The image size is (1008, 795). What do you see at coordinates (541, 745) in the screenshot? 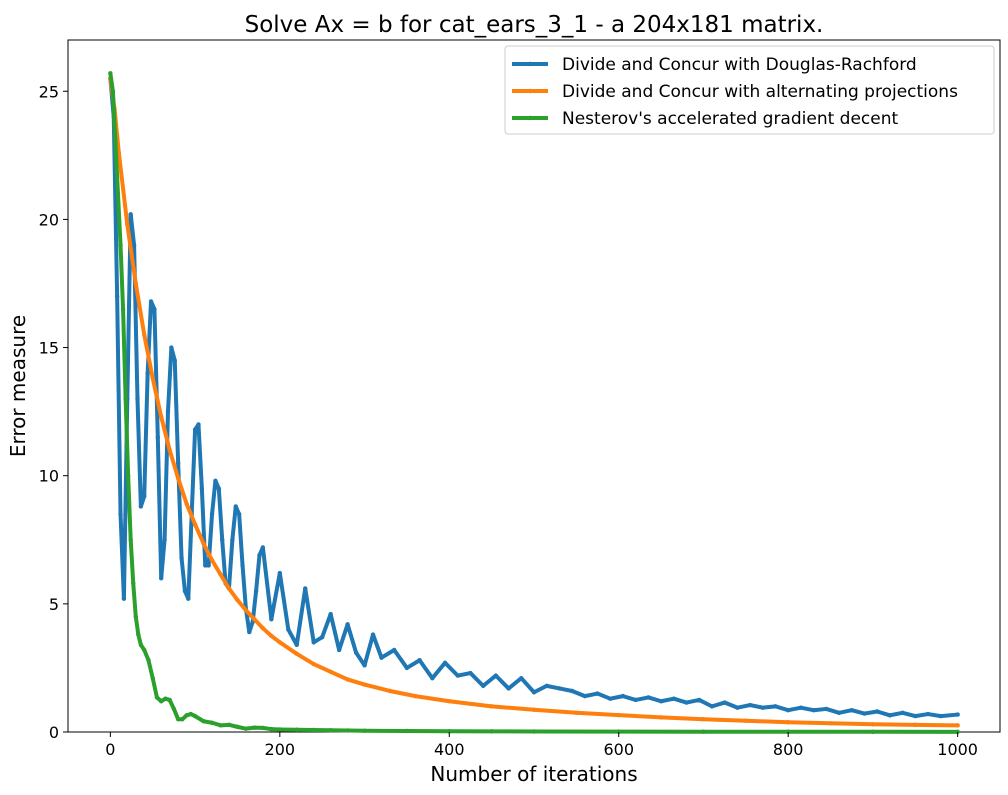
I see `x-axis: 0 200 400 600 800 1000` at bounding box center [541, 745].